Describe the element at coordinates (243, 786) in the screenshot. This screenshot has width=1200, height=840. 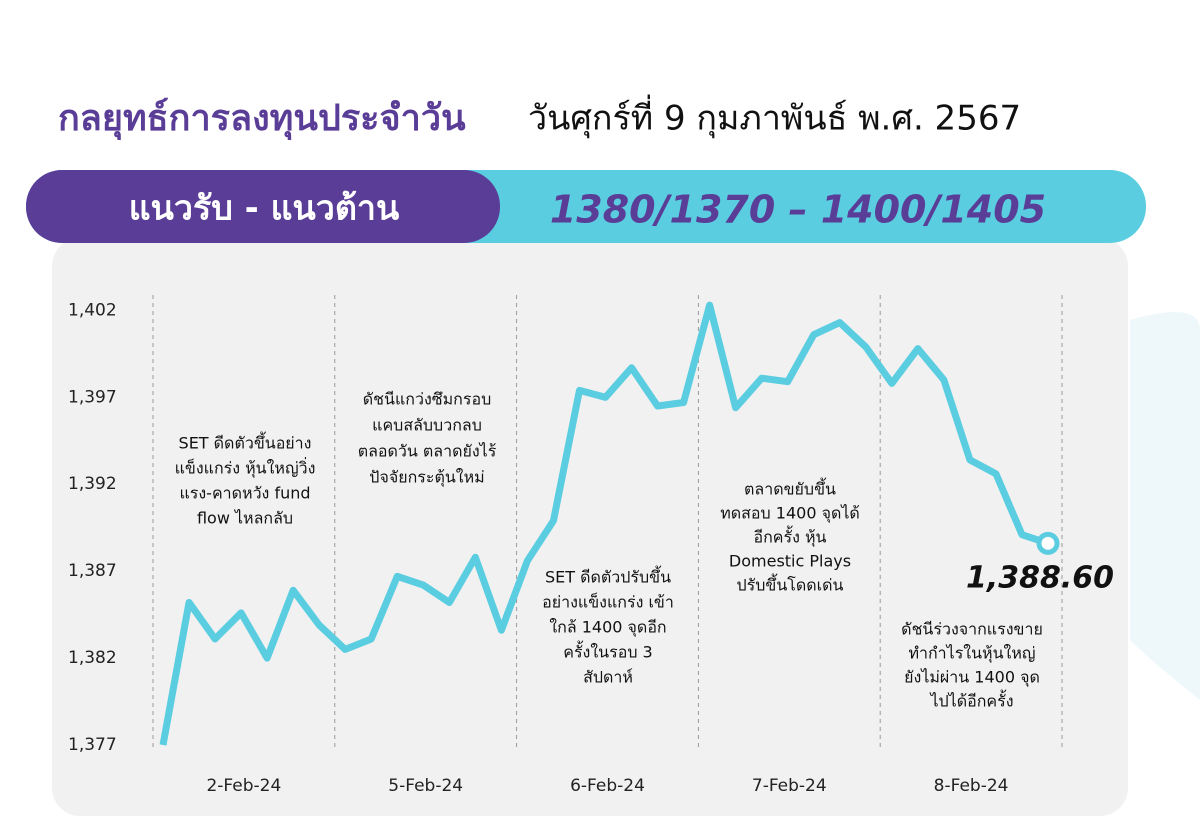
I see `x-tick-label: 2-Feb-24` at that location.